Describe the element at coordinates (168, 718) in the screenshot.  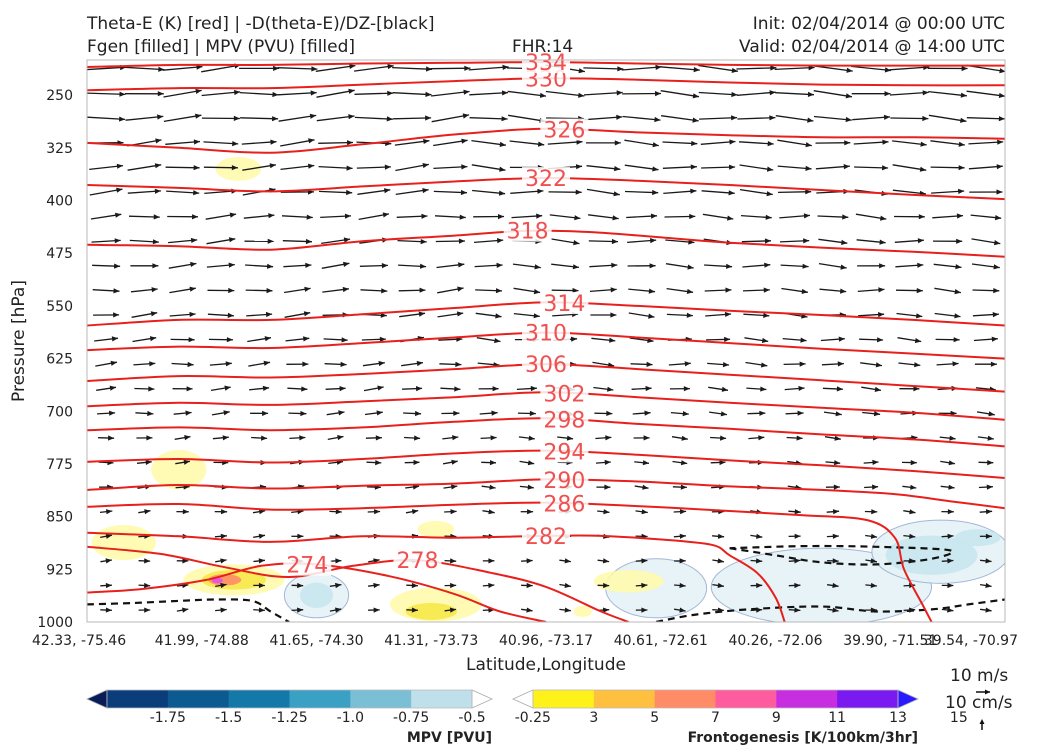
I see `colorbar-tick-label: -1.75` at that location.